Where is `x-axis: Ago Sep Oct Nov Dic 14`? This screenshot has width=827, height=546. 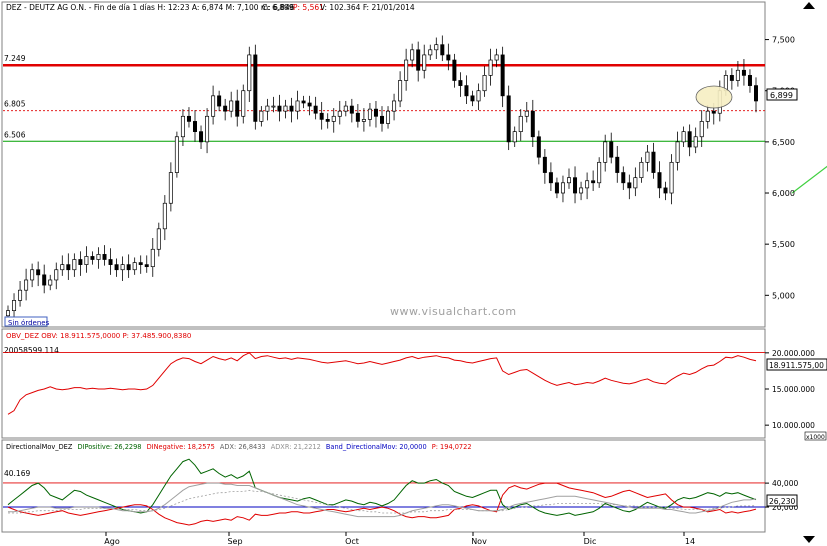
x-axis: Ago Sep Oct Nov Dic 14 is located at coordinates (399, 539).